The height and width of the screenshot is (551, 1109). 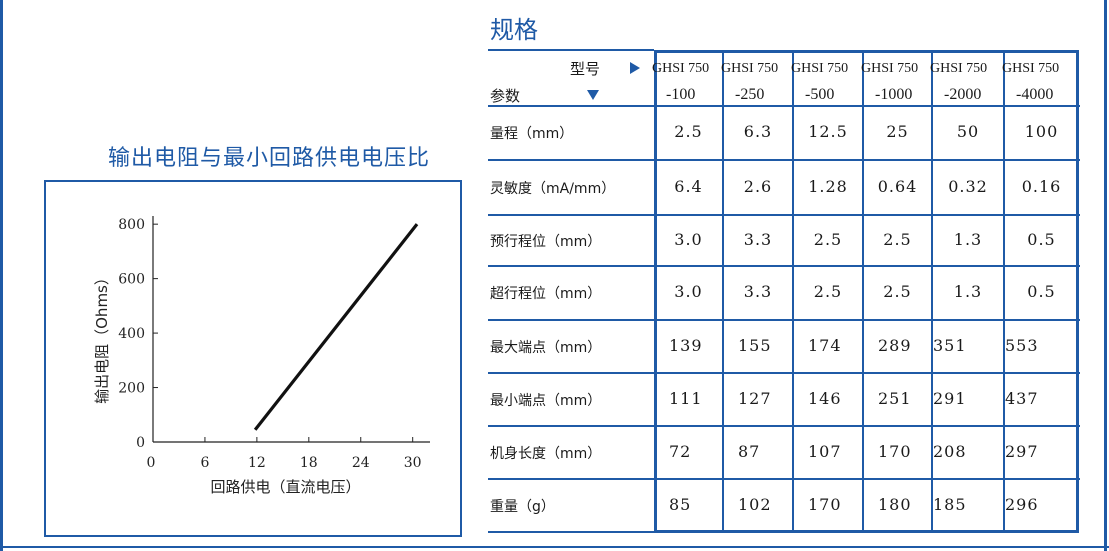 I want to click on x-tick-label: 30, so click(x=413, y=463).